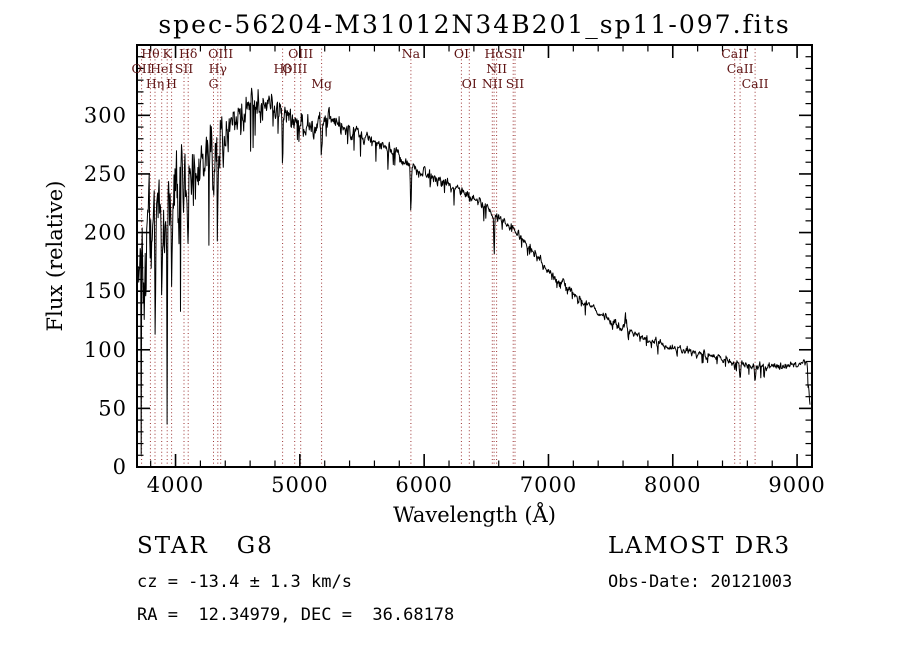 The height and width of the screenshot is (649, 900). I want to click on obs-date-text: Obs-Date: 20121003, so click(700, 582).